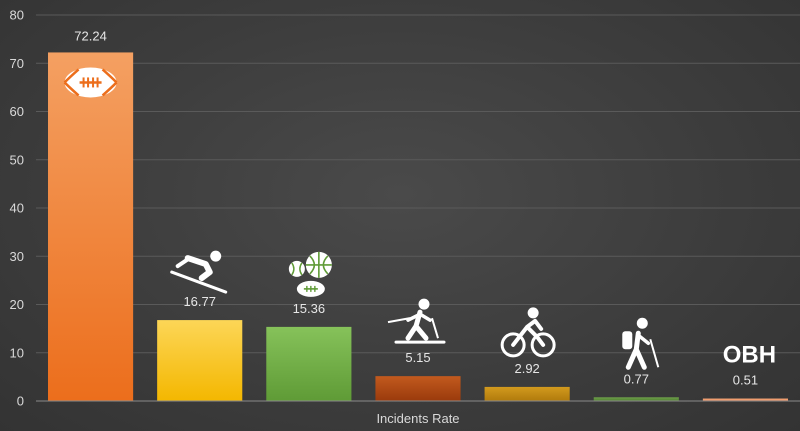 The width and height of the screenshot is (800, 431). What do you see at coordinates (417, 418) in the screenshot?
I see `x-axis-label: Incidents Rate` at bounding box center [417, 418].